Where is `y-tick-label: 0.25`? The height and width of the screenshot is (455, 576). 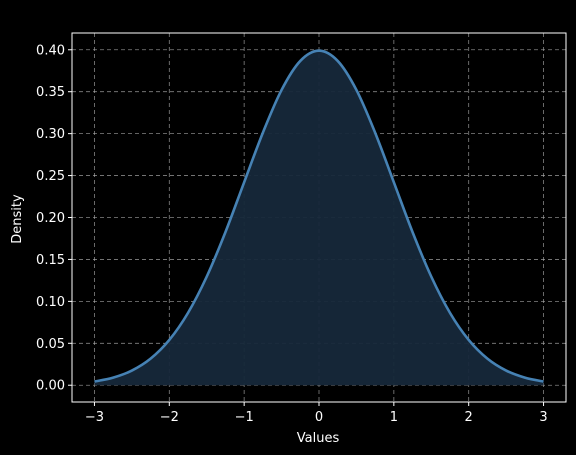 y-tick-label: 0.25 is located at coordinates (50, 176).